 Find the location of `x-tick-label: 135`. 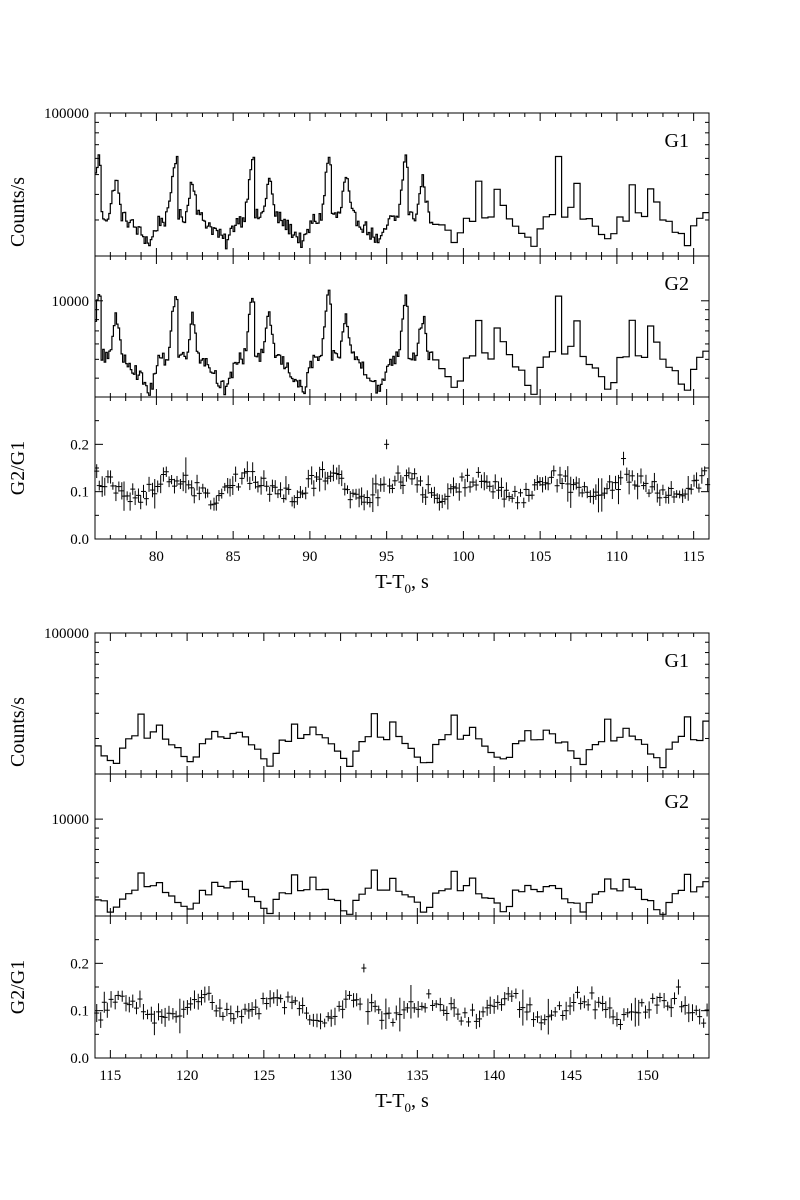

x-tick-label: 135 is located at coordinates (417, 1076).